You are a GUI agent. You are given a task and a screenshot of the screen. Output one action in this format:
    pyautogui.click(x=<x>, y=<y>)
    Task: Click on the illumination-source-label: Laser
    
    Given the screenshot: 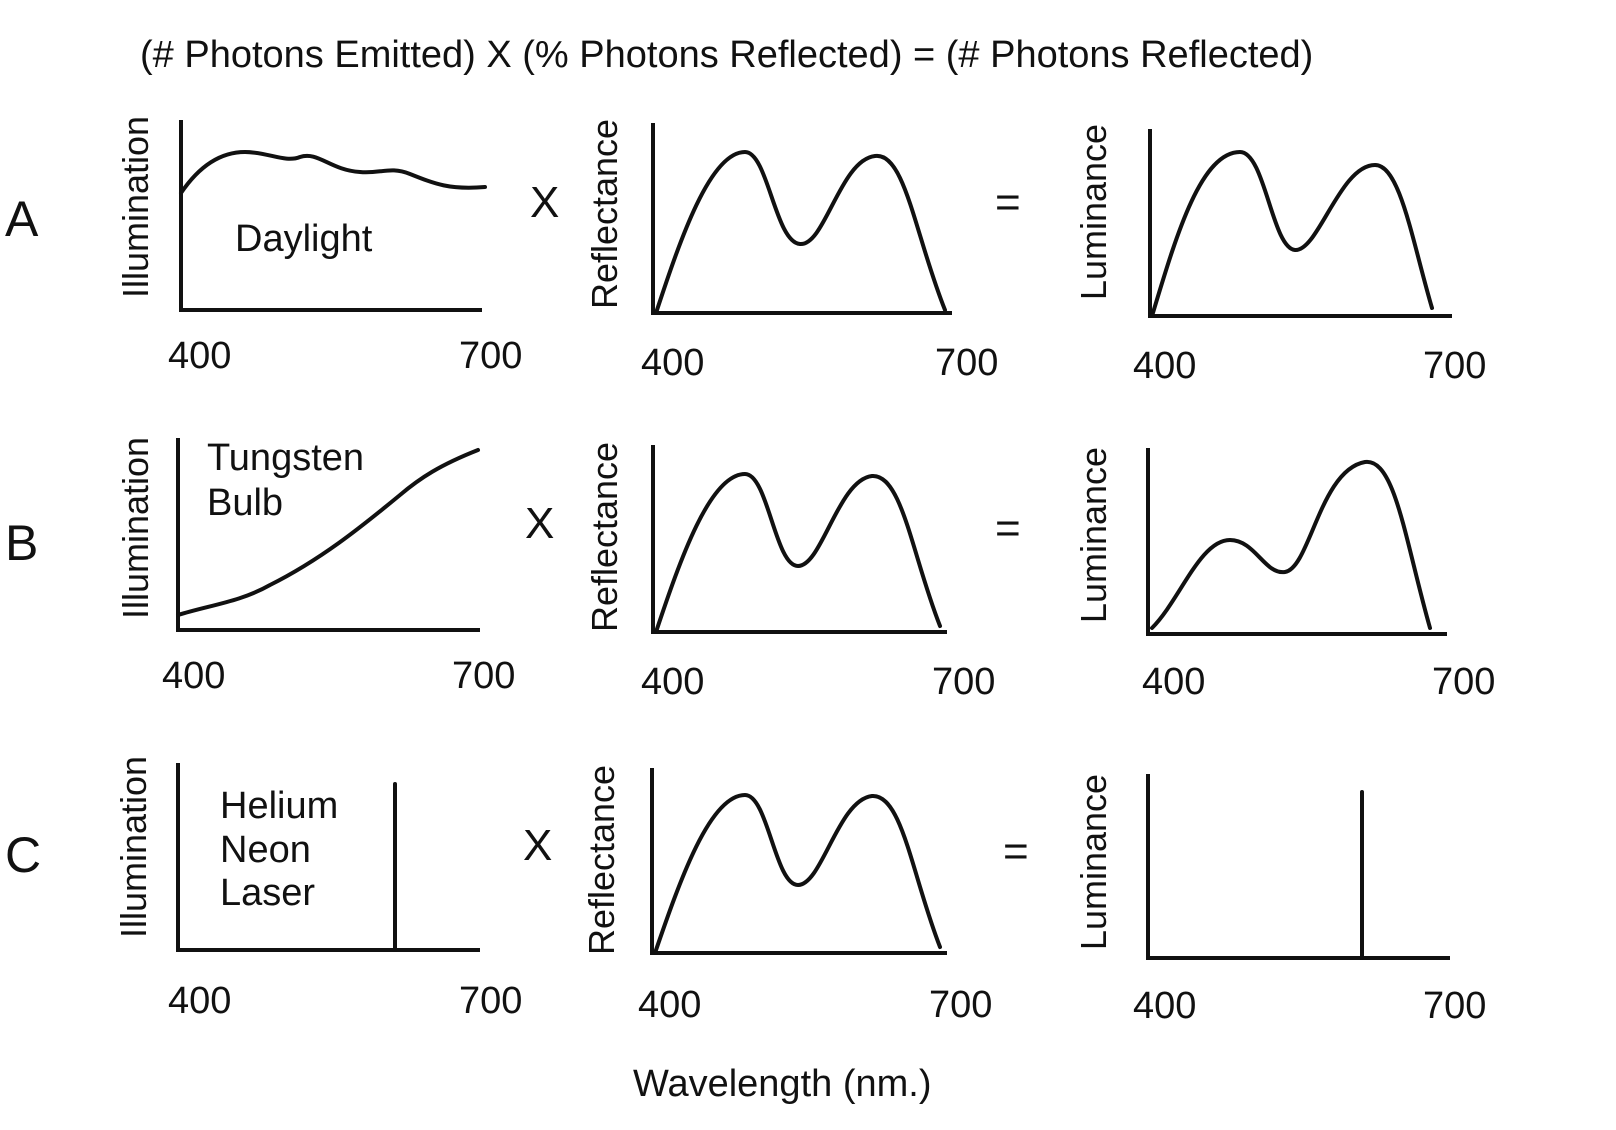 What is the action you would take?
    pyautogui.click(x=267, y=893)
    